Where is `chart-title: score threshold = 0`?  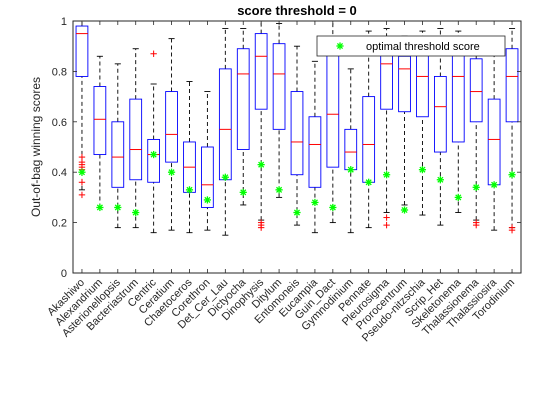
chart-title: score threshold = 0 is located at coordinates (297, 10).